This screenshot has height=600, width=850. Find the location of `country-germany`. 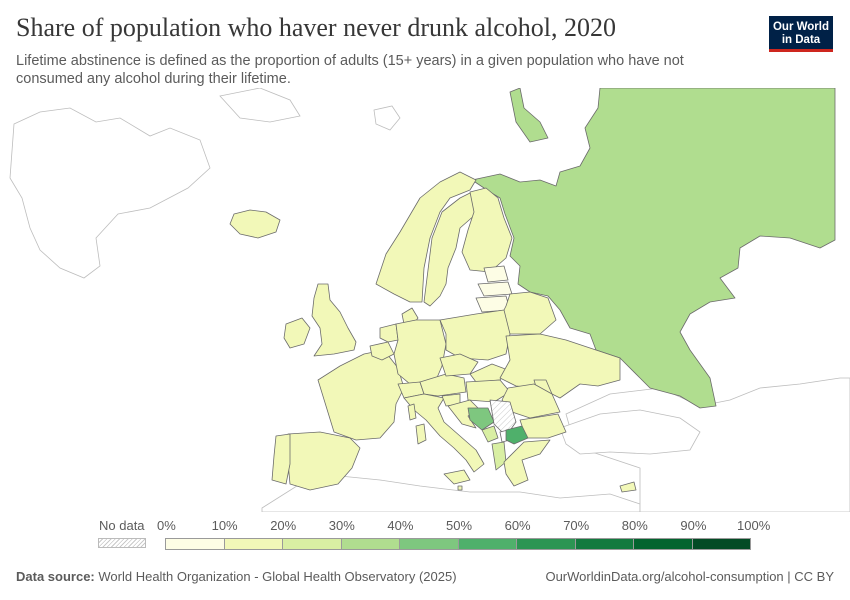

country-germany is located at coordinates (420, 352).